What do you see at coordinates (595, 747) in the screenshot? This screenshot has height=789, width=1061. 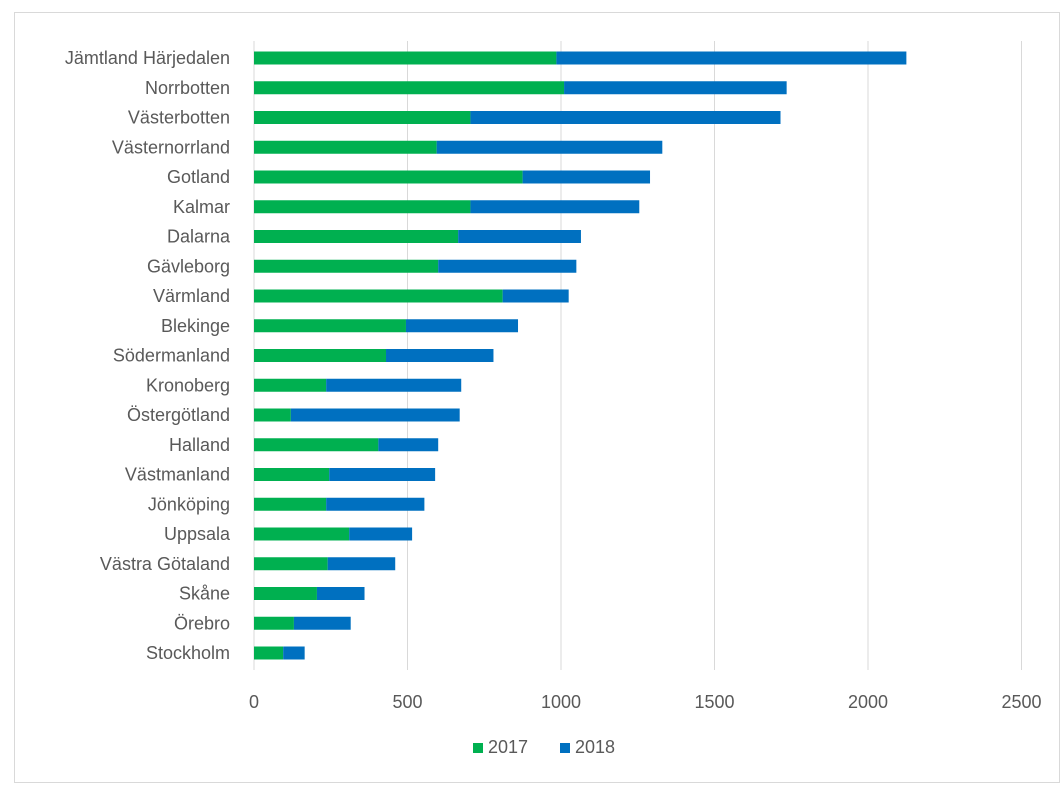 I see `legend-label: 2018` at bounding box center [595, 747].